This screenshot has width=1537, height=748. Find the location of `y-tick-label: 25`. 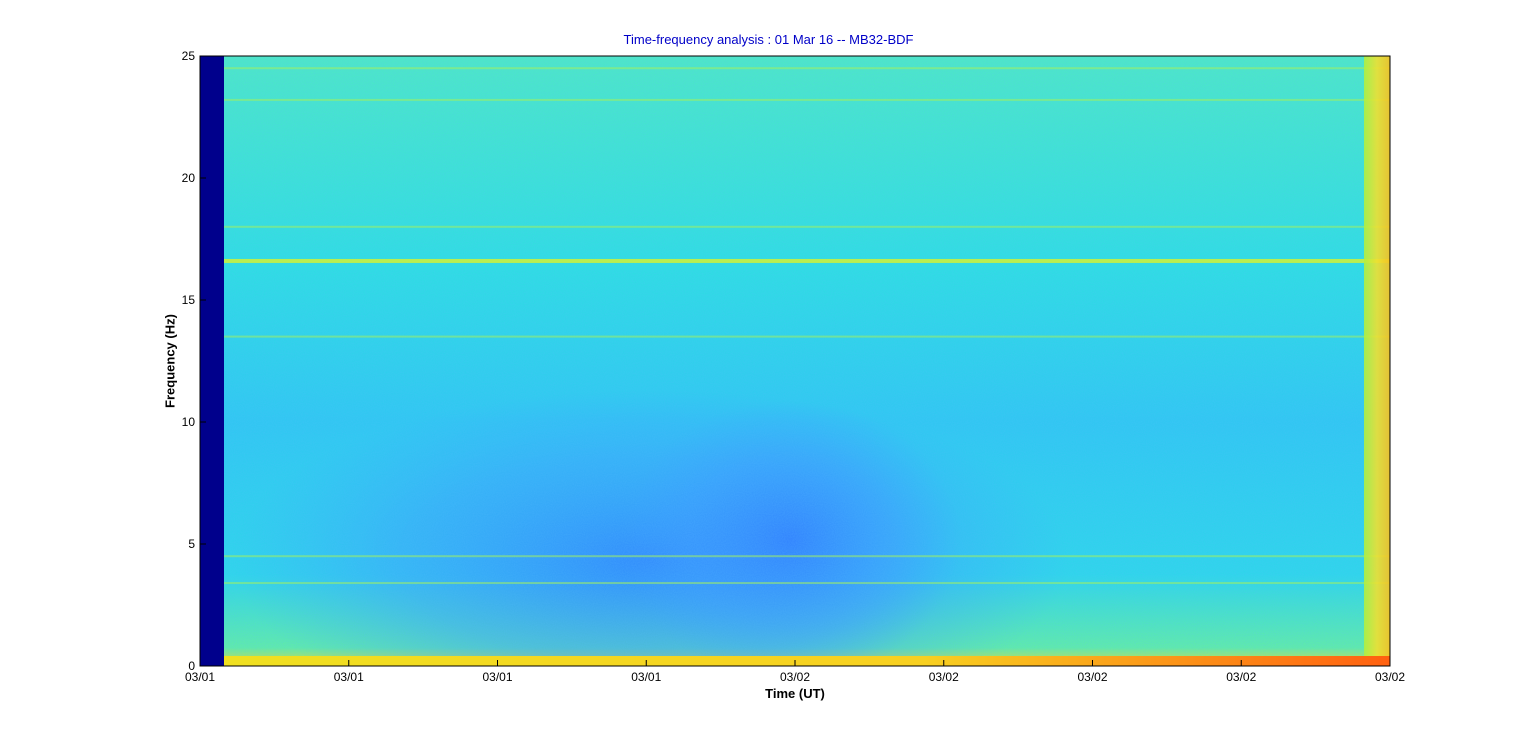

y-tick-label: 25 is located at coordinates (189, 56).